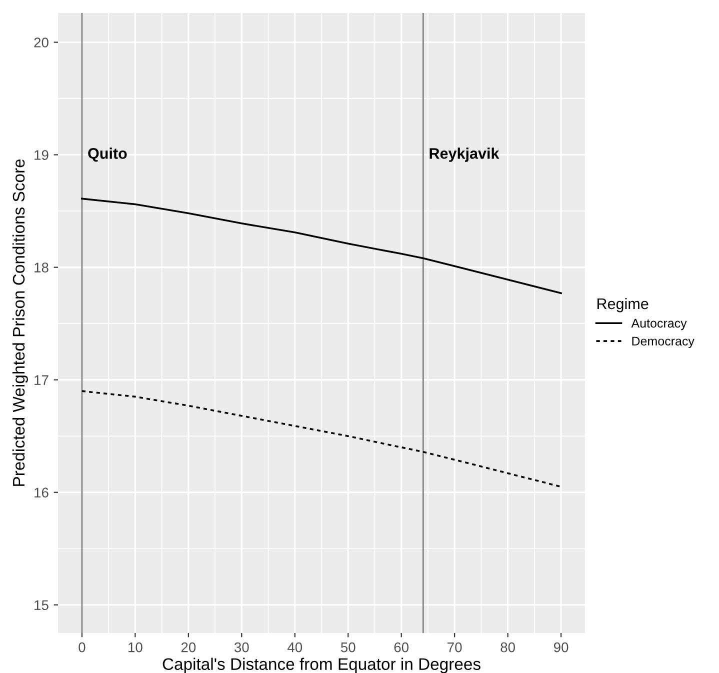 This screenshot has width=719, height=673. I want to click on x-tick-label: 40, so click(294, 647).